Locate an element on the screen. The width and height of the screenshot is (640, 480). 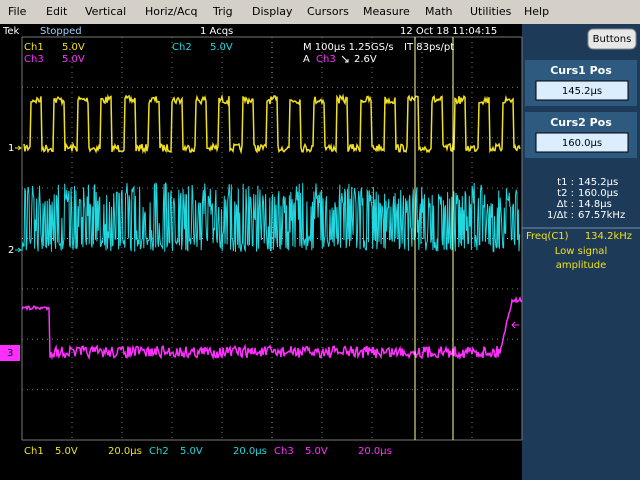
ch3-label: Ch3 is located at coordinates (34, 59).